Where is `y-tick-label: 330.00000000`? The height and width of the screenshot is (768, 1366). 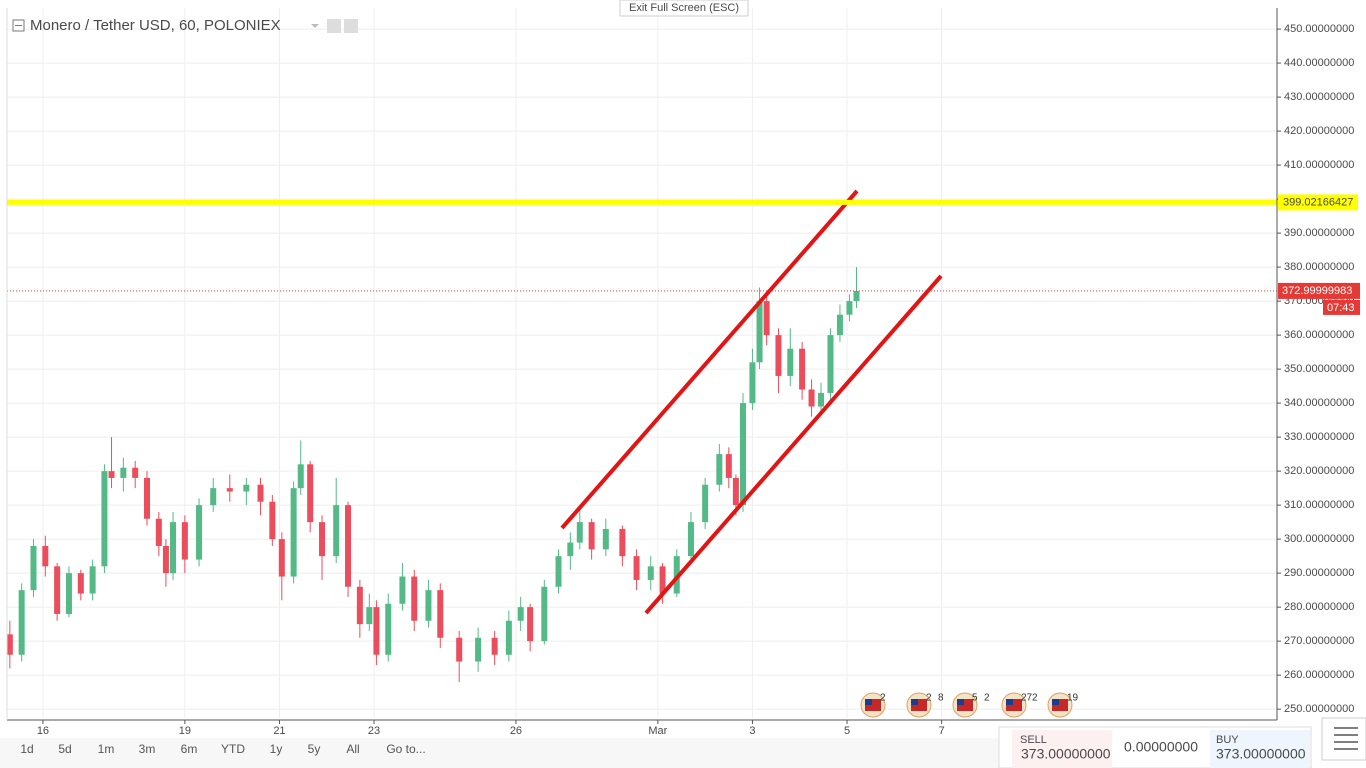 y-tick-label: 330.00000000 is located at coordinates (1319, 437).